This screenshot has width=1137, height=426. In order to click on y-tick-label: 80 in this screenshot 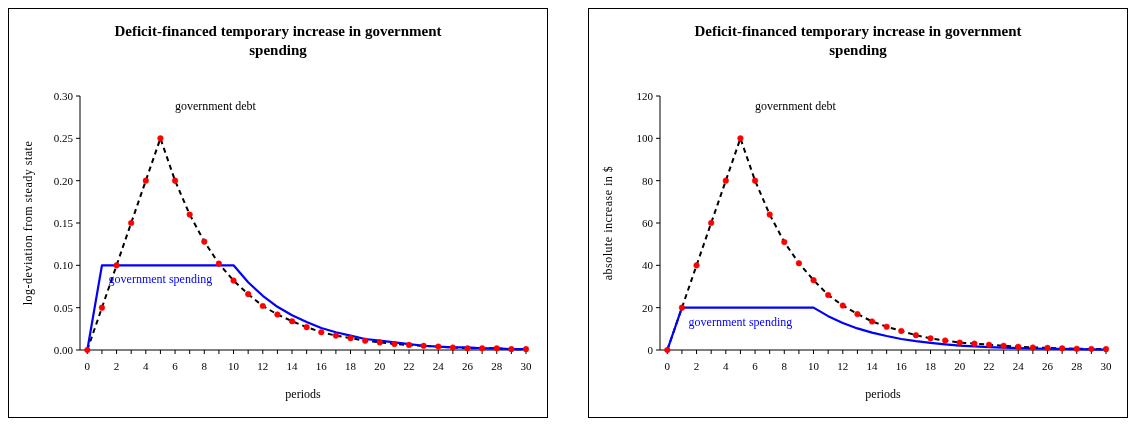, I will do `click(648, 180)`.